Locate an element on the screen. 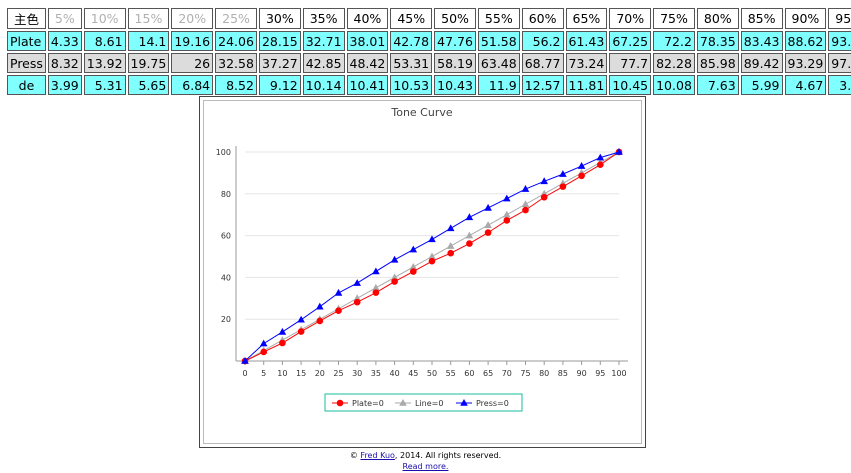  table-header-cell: 10% is located at coordinates (104, 18).